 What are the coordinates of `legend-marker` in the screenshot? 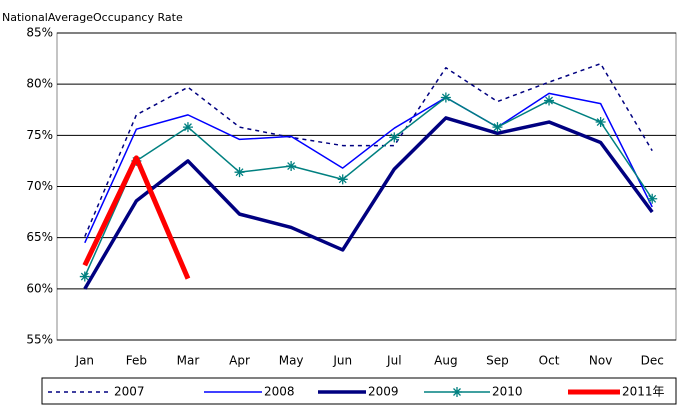 It's located at (457, 392).